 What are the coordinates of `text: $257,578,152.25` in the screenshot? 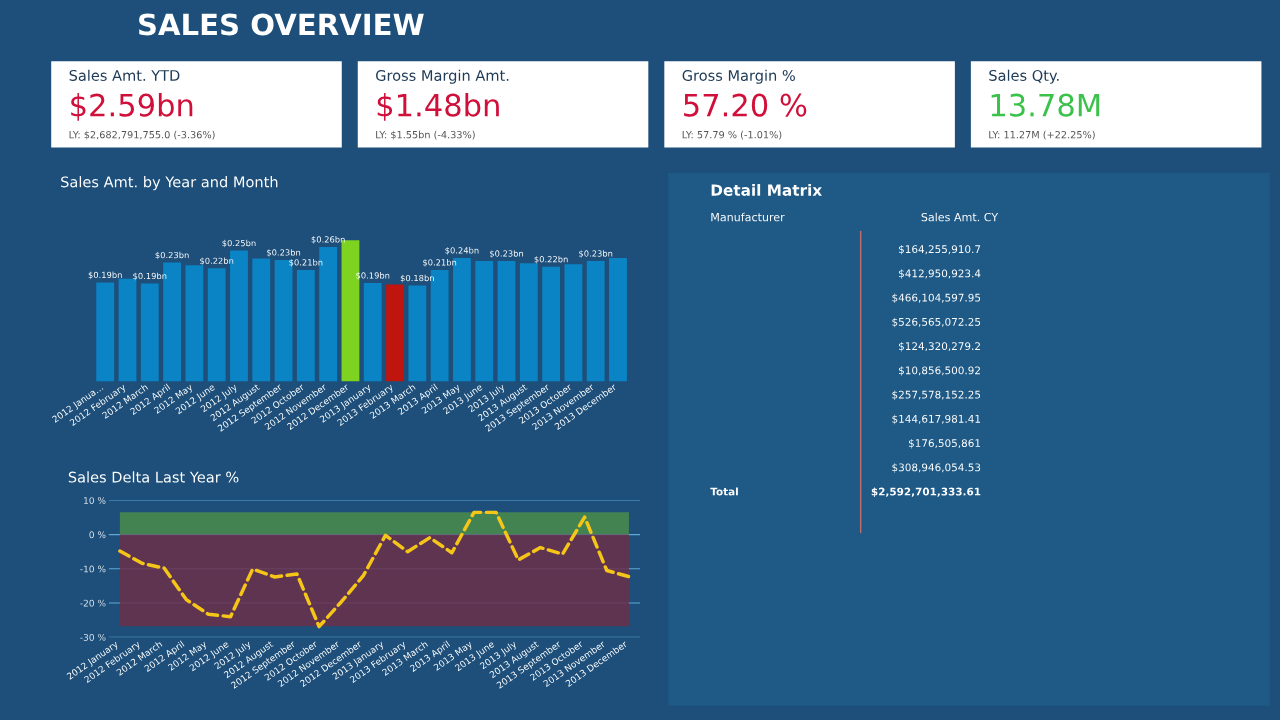 It's located at (936, 395).